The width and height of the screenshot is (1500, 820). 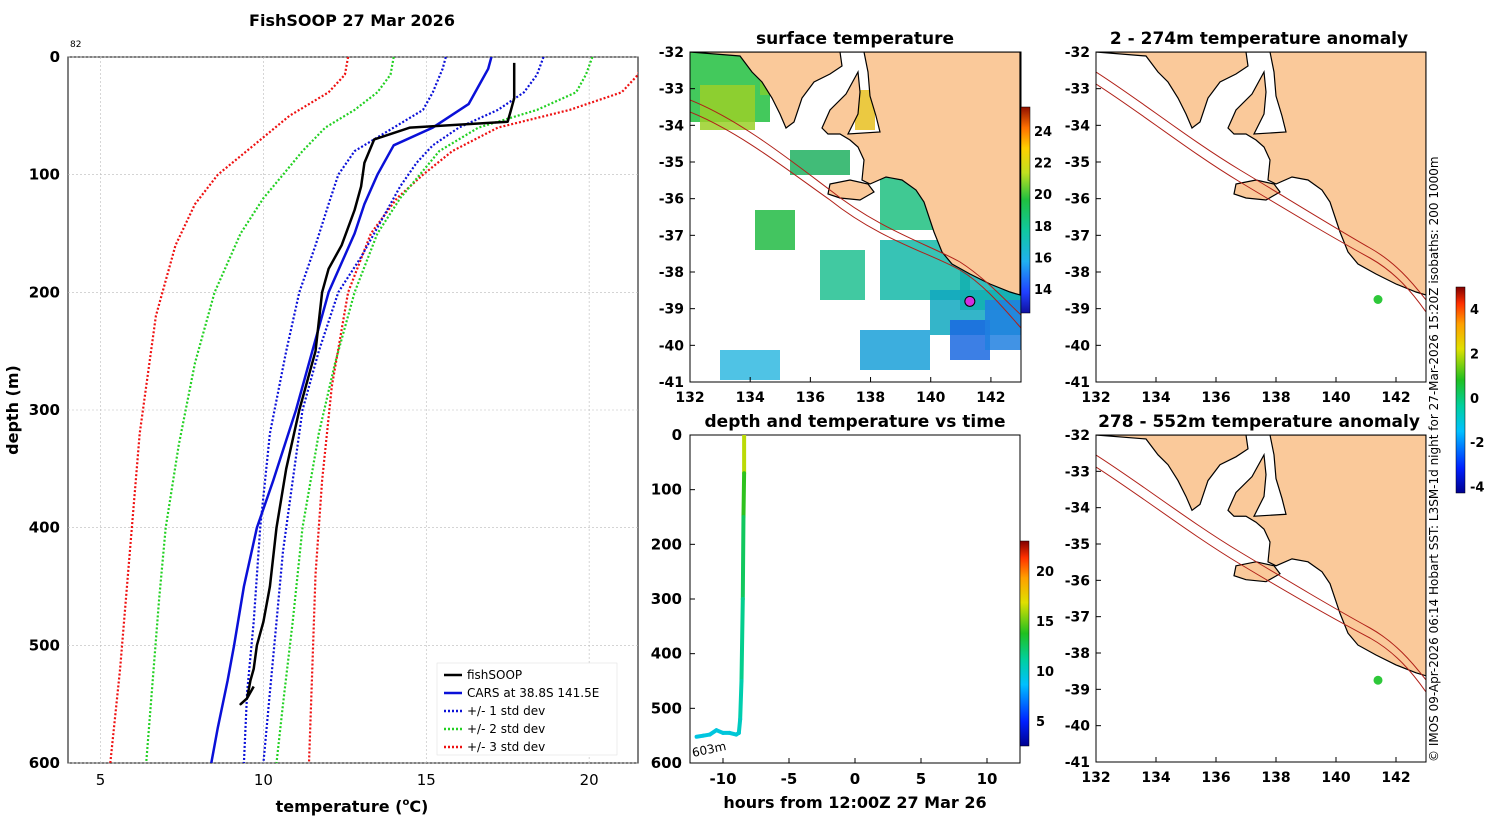 I want to click on legend-entry-sd1: +/- 1 std dev, so click(x=506, y=711).